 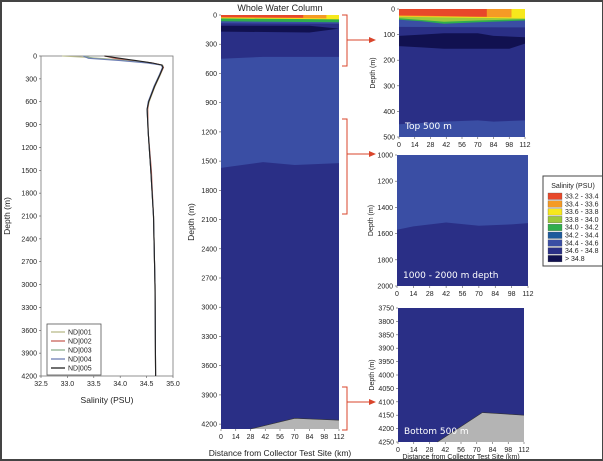 I want to click on y-tick-label: 3300, so click(x=209, y=337).